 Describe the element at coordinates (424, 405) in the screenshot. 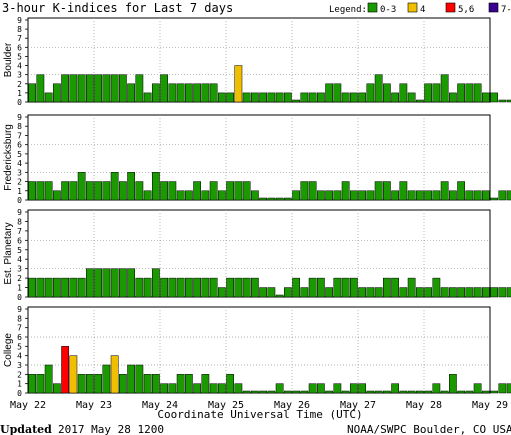

I see `x-tick-label: May 28` at that location.